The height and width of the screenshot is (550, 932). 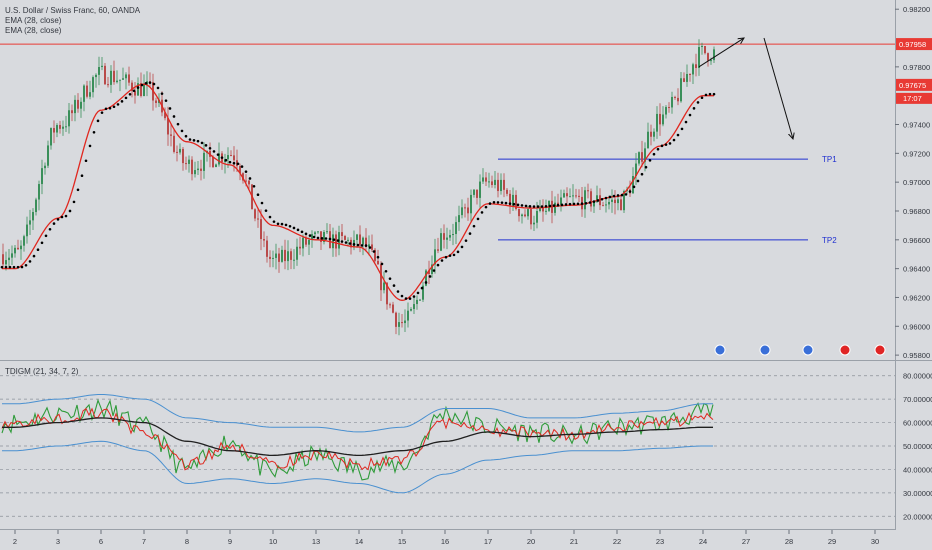 What do you see at coordinates (916, 67) in the screenshot?
I see `price-tick-label: 0.97800` at bounding box center [916, 67].